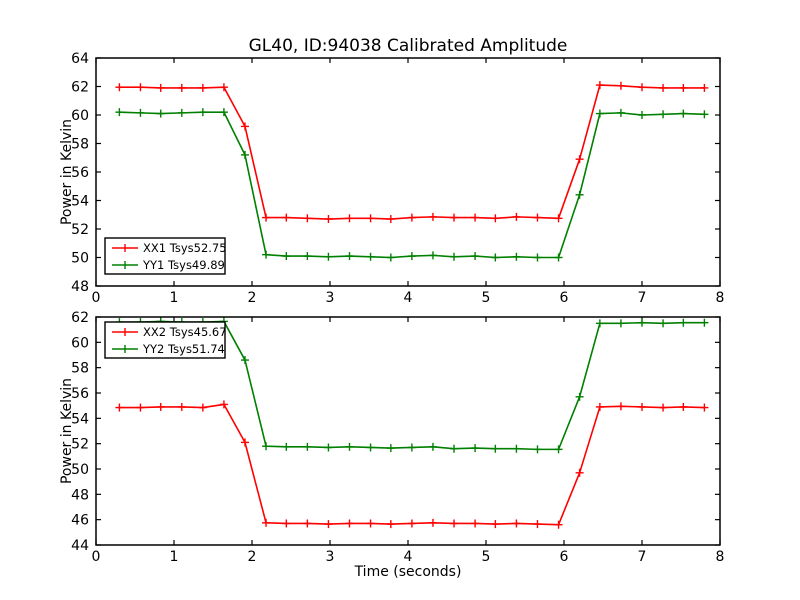  What do you see at coordinates (80, 521) in the screenshot?
I see `y-tick-label: 46` at bounding box center [80, 521].